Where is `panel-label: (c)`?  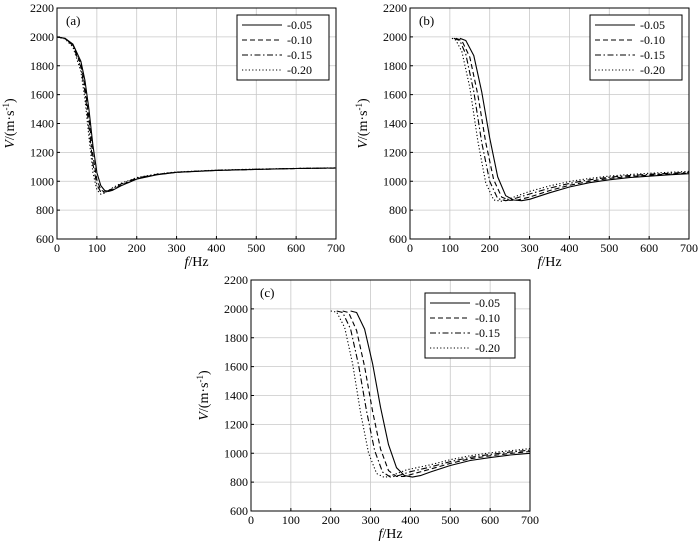 panel-label: (c) is located at coordinates (267, 292).